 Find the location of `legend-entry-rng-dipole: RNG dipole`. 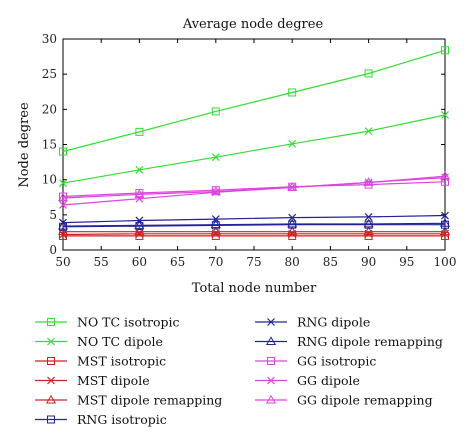

legend-entry-rng-dipole: RNG dipole is located at coordinates (312, 322).